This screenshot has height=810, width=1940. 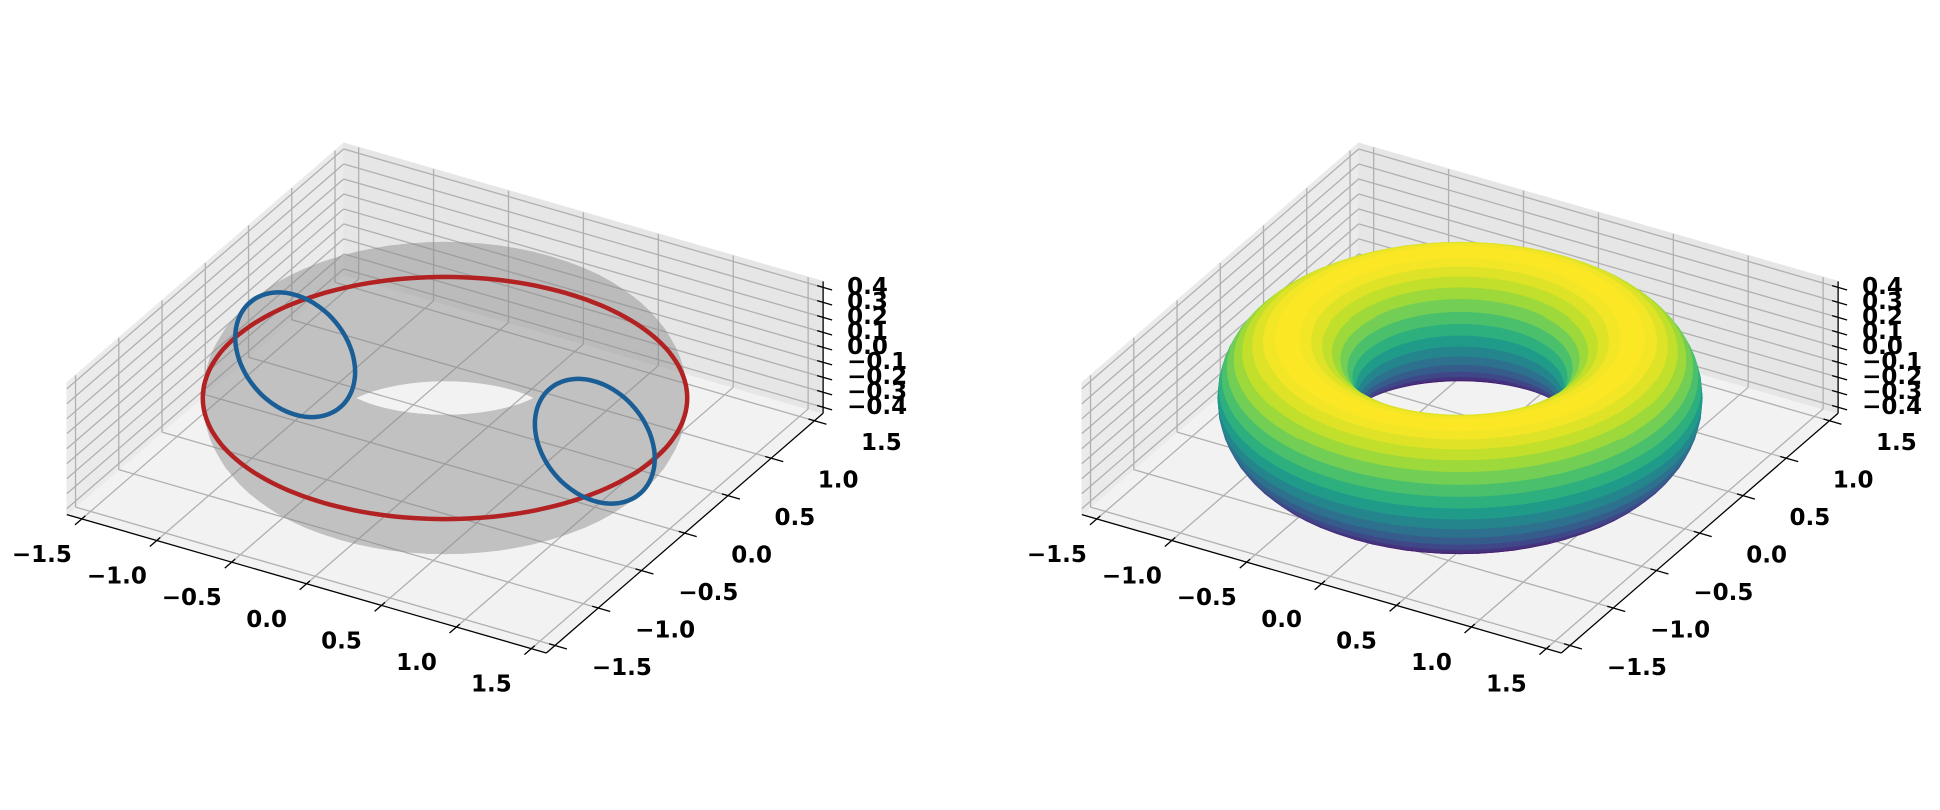 What do you see at coordinates (881, 443) in the screenshot?
I see `y-tick-label: 1.5` at bounding box center [881, 443].